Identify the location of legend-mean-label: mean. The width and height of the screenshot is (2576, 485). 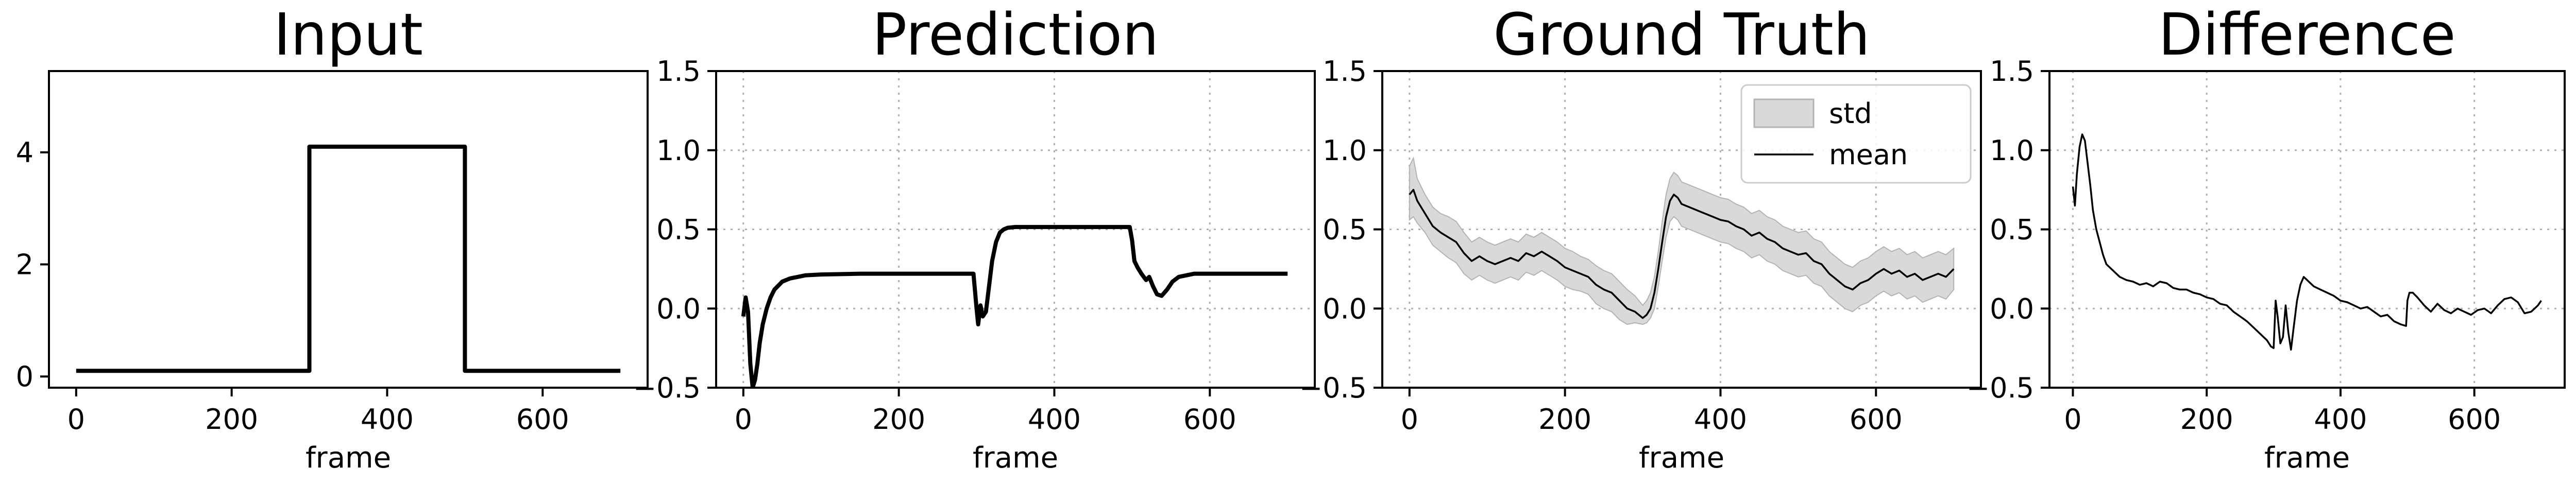
(1868, 154).